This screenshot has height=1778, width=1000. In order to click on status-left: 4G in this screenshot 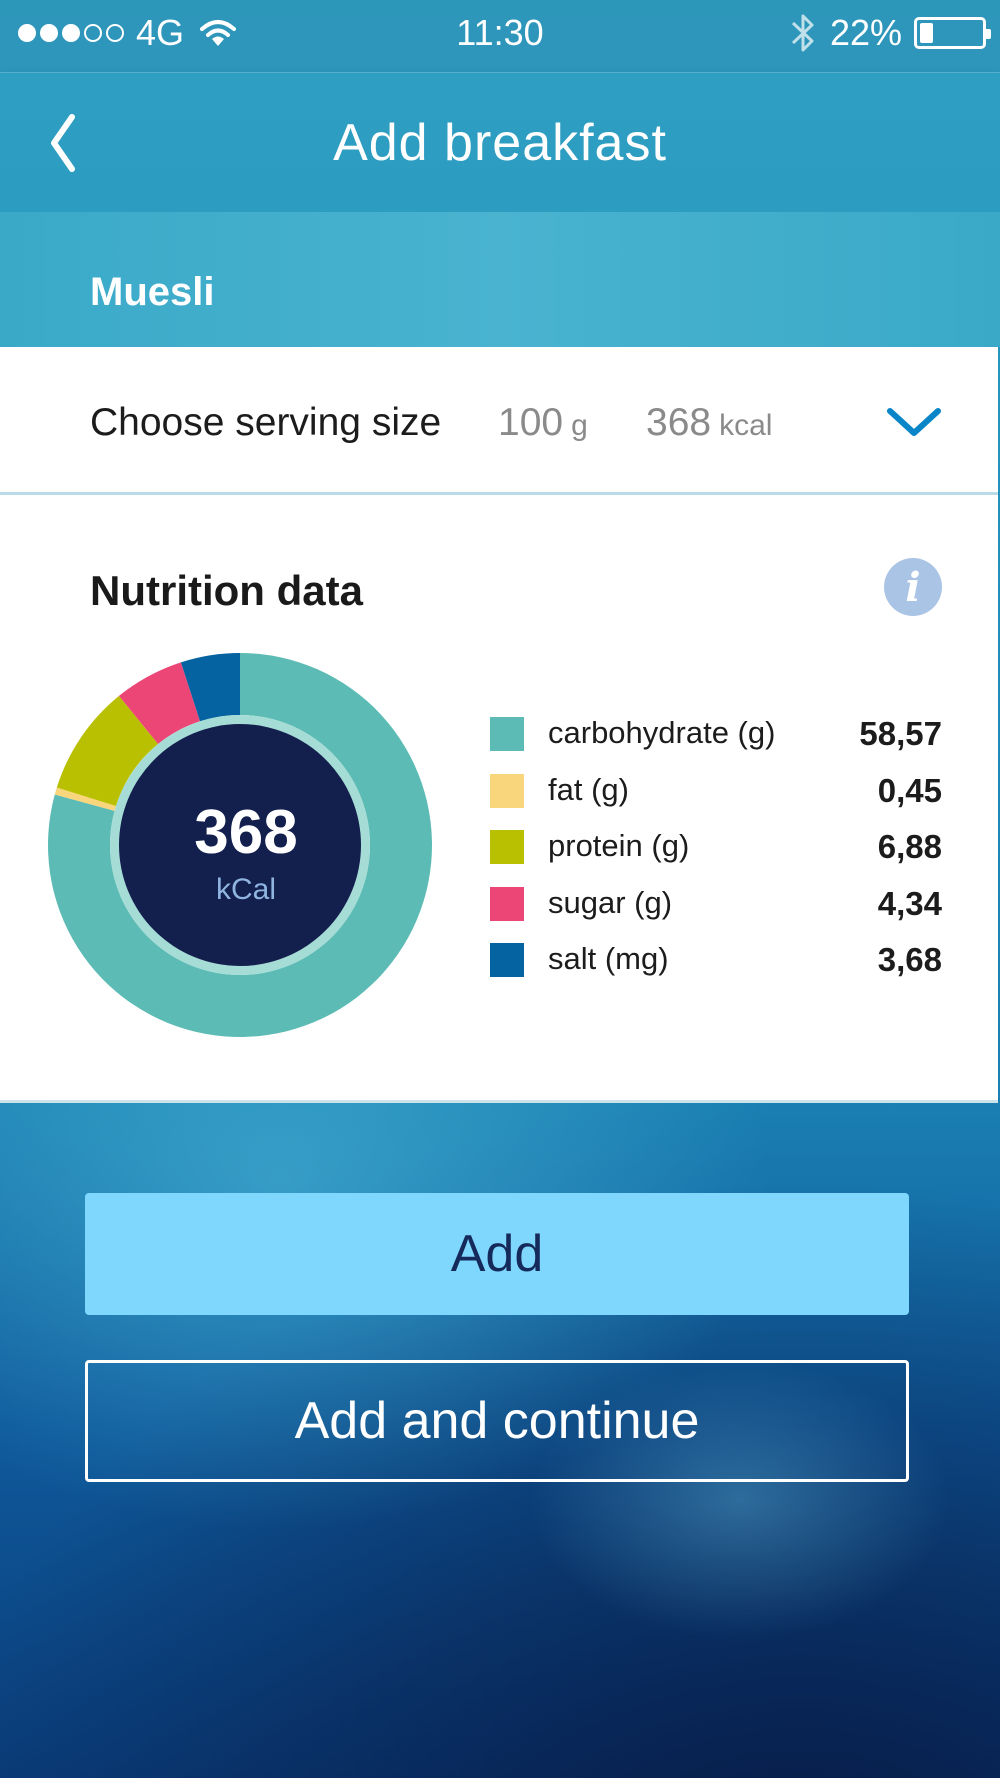, I will do `click(128, 33)`.